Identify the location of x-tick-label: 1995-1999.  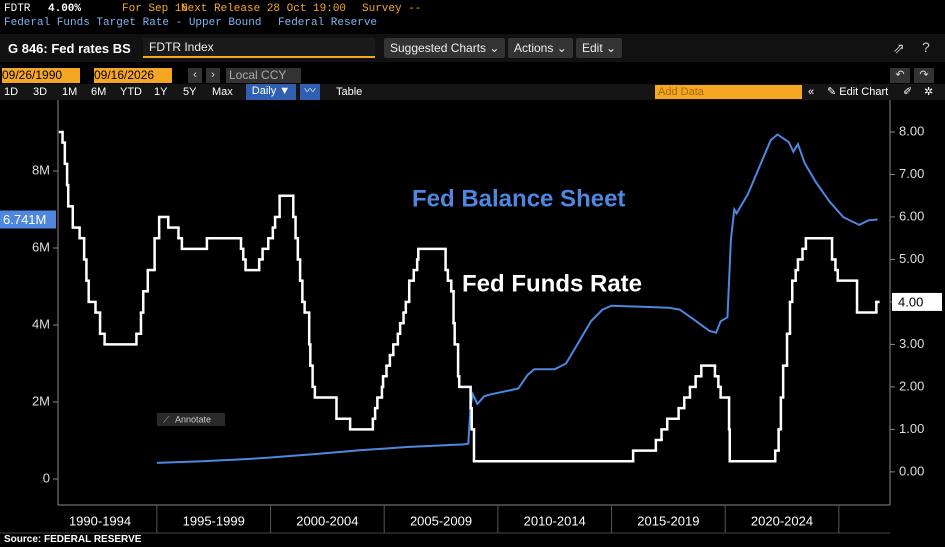
(214, 520).